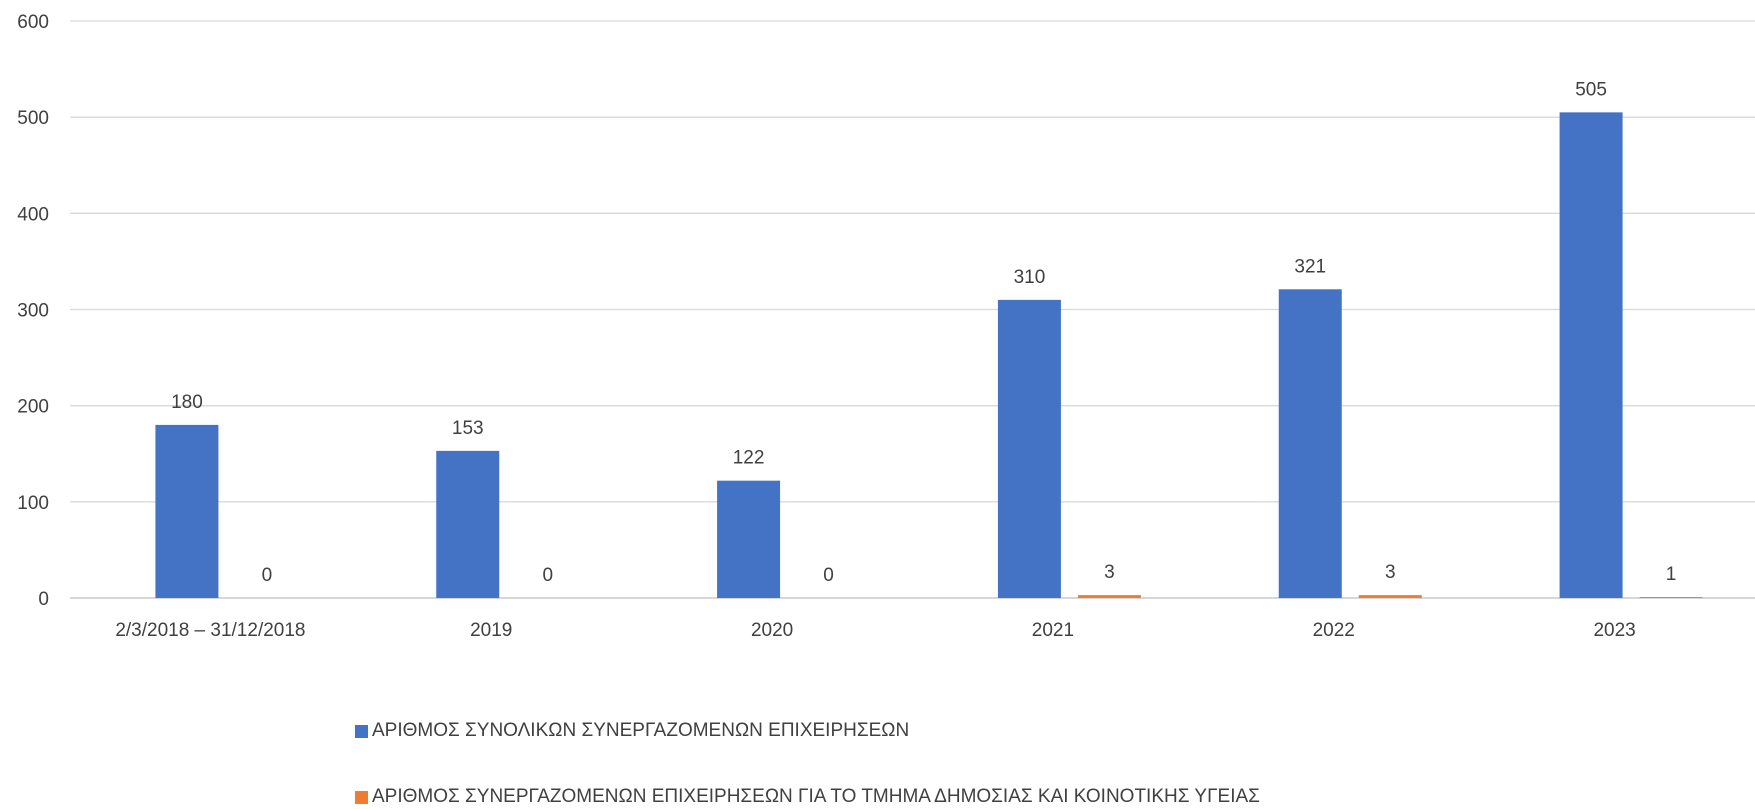 This screenshot has width=1755, height=809. Describe the element at coordinates (210, 630) in the screenshot. I see `x-tick-label: 2/3/2018 – 31/12/2018` at that location.